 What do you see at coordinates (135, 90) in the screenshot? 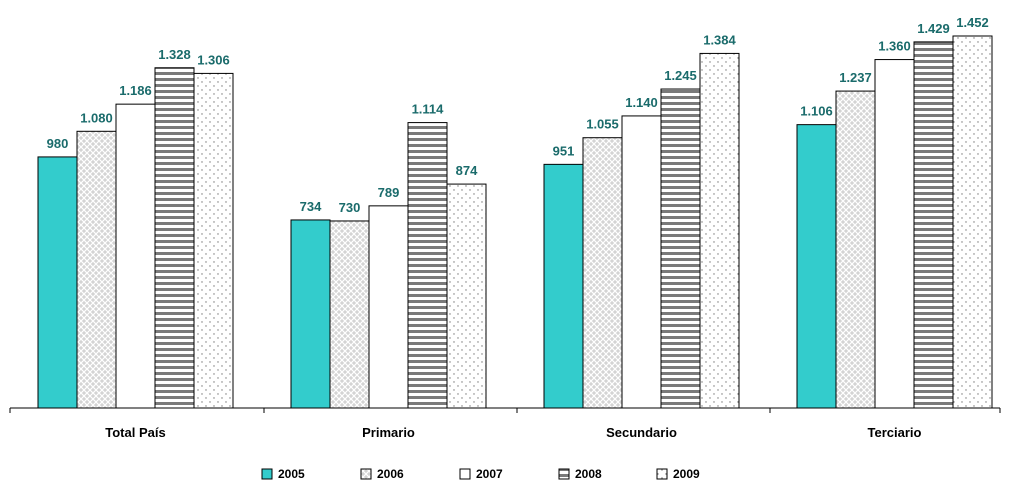
I see `data-label-2007-0: 1.186` at bounding box center [135, 90].